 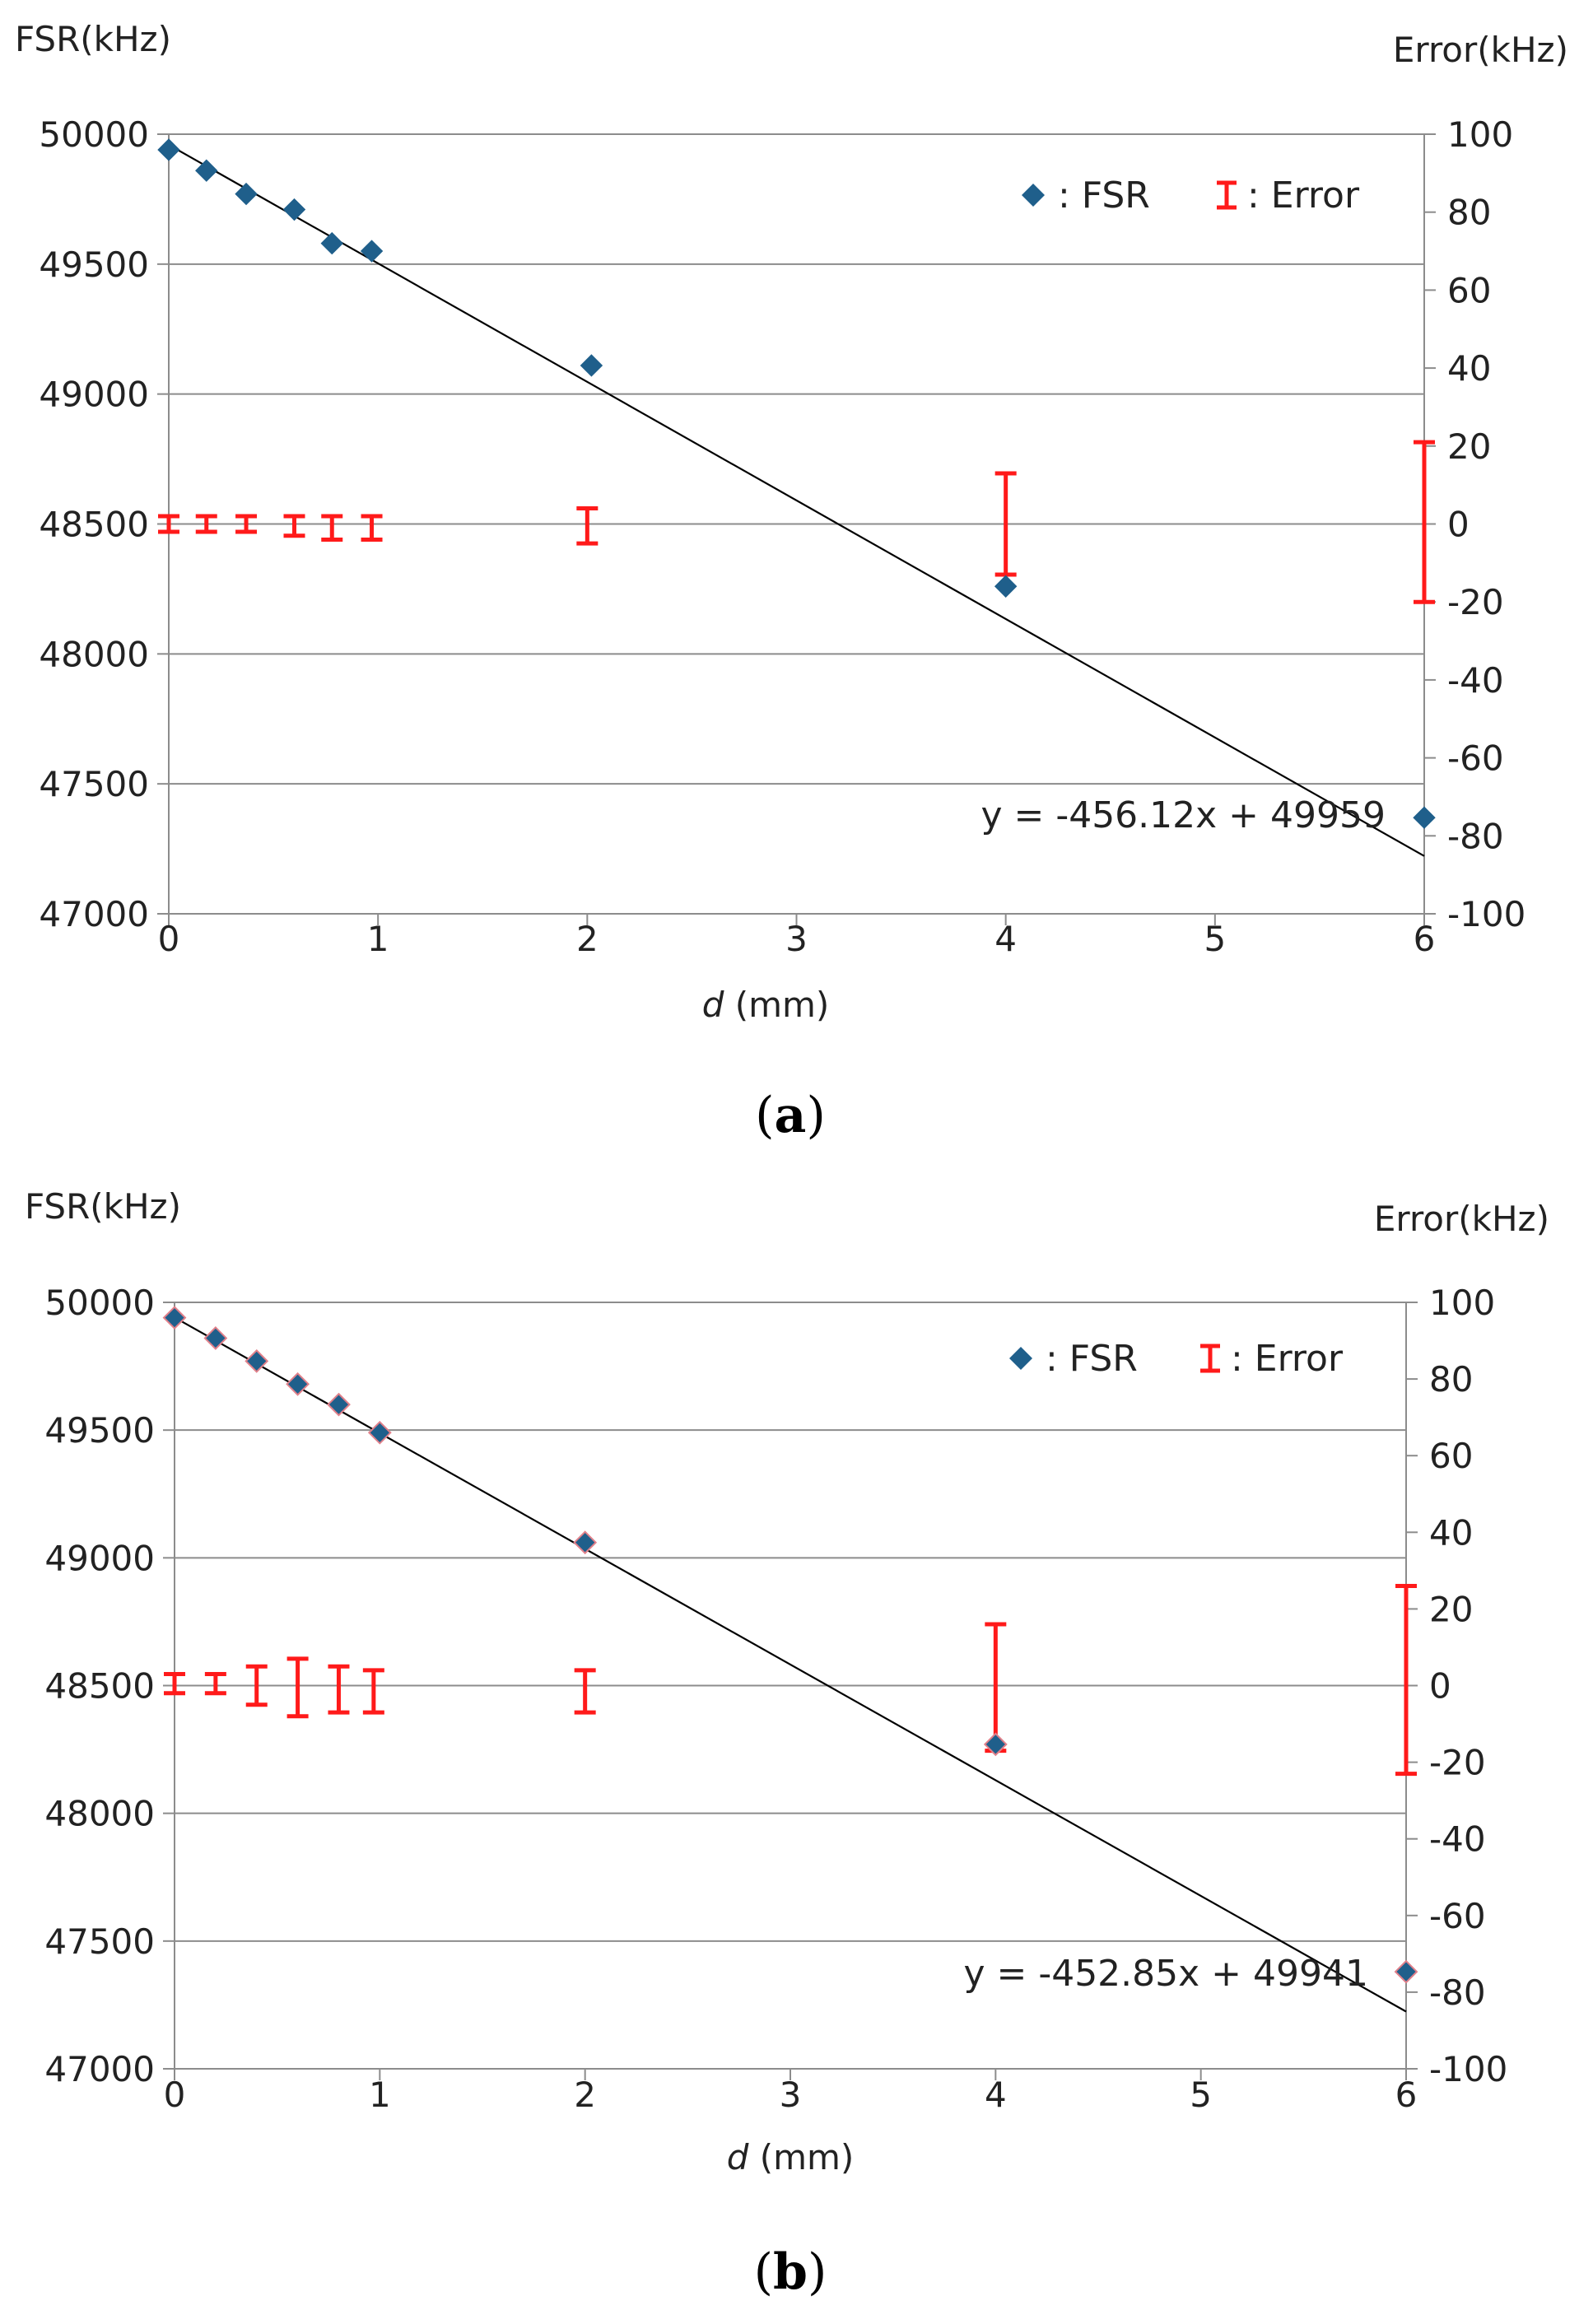 I want to click on x-axis-title: d (mm), so click(x=791, y=2157).